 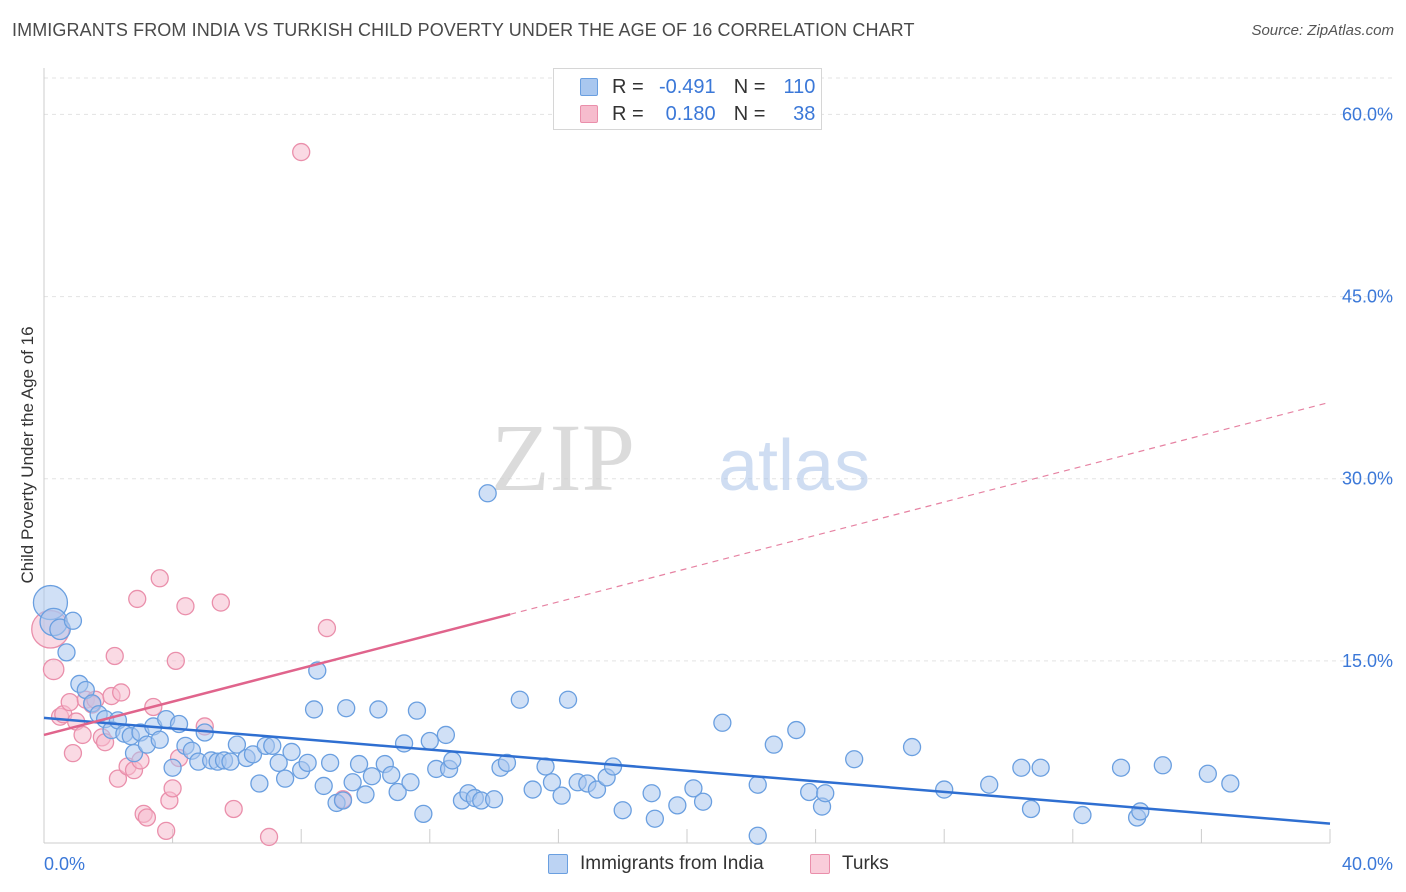 What do you see at coordinates (1367, 387) in the screenshot?
I see `y-tick-labels: 15.0% 30.0% 45.0% 60.0%` at bounding box center [1367, 387].